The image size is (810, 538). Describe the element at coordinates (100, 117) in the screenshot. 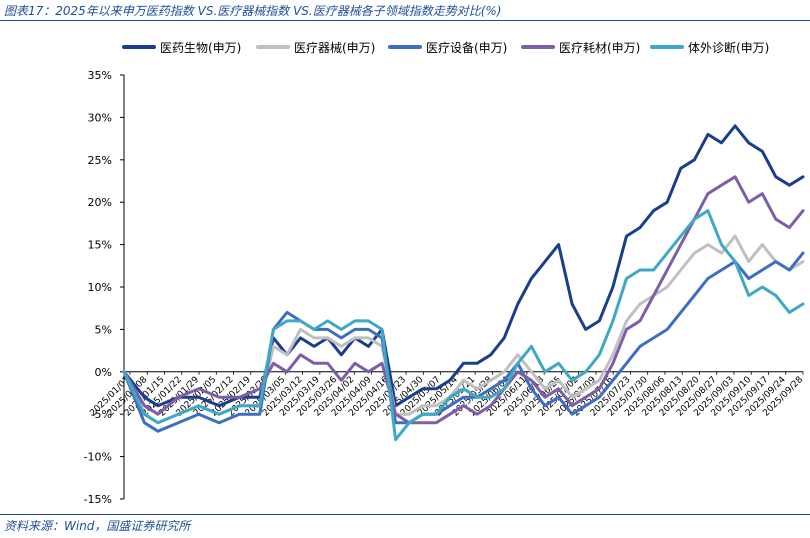

I see `y-tick-label: 30%` at that location.